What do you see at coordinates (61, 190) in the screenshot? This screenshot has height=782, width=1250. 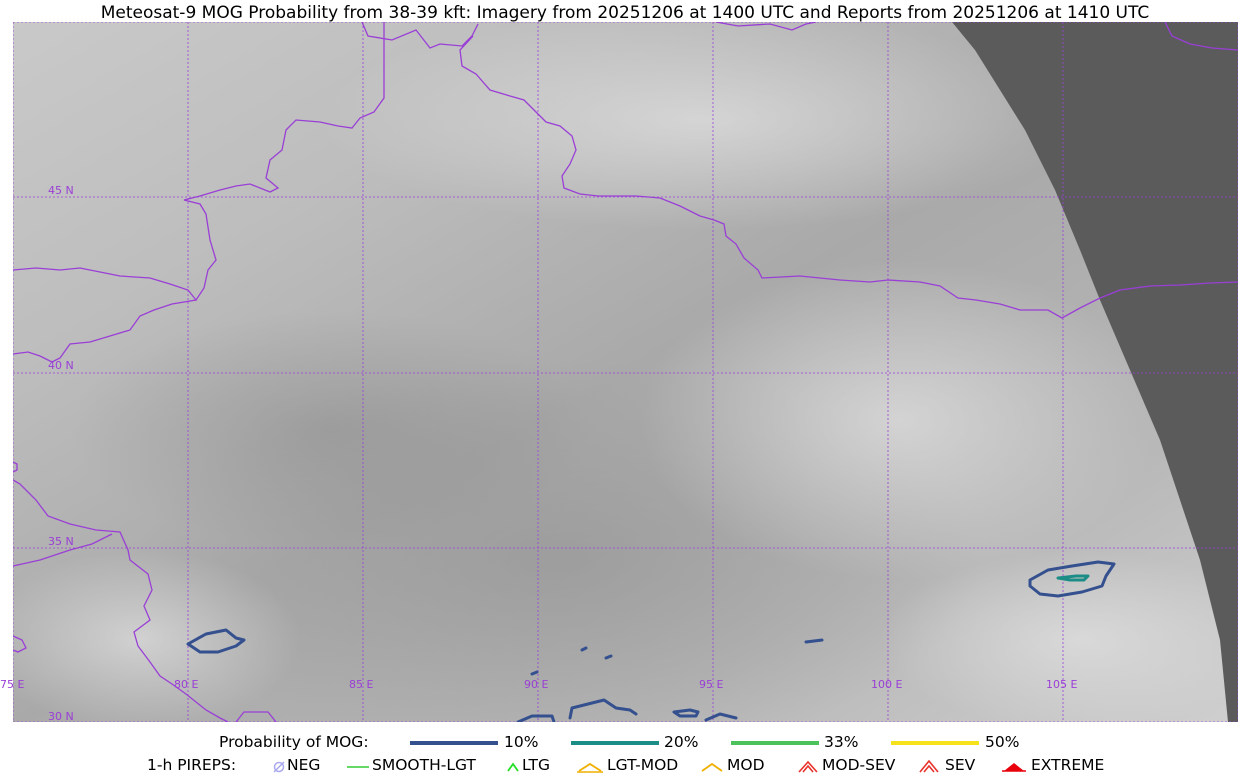 I see `lat-label: 45 N` at bounding box center [61, 190].